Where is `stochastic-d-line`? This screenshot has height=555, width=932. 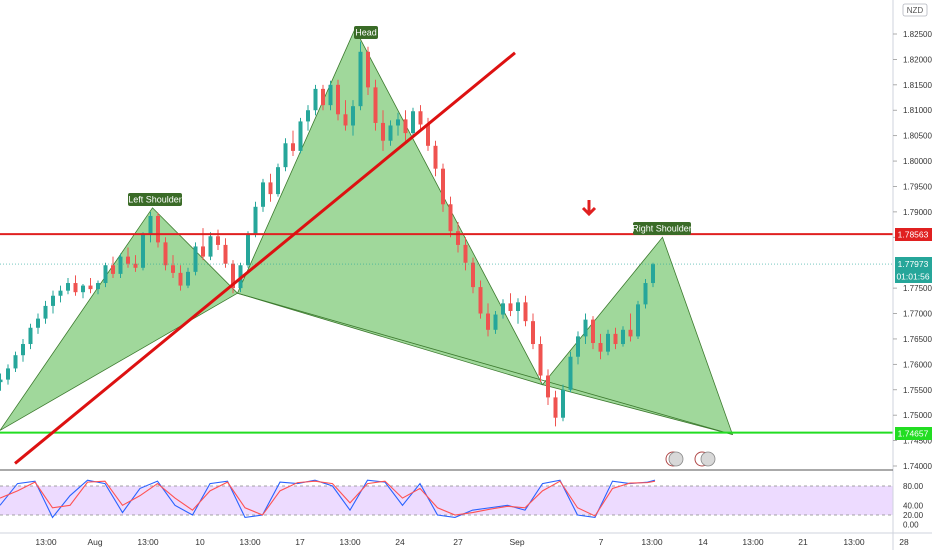
stochastic-d-line is located at coordinates (328, 498).